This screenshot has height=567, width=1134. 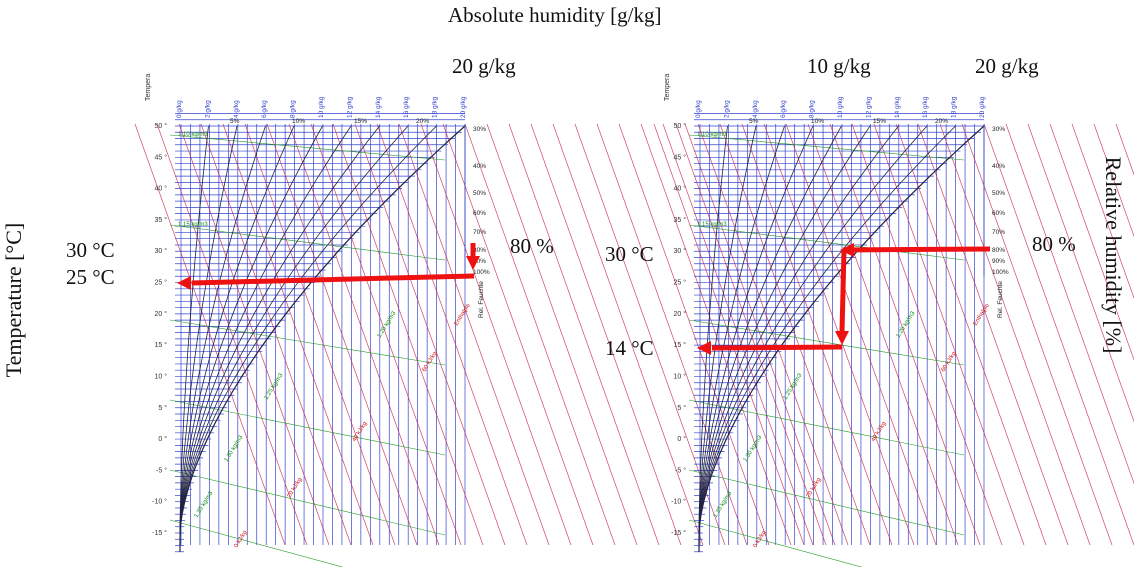 I want to click on volume-label: 1.35 kg/m3, so click(x=204, y=504).